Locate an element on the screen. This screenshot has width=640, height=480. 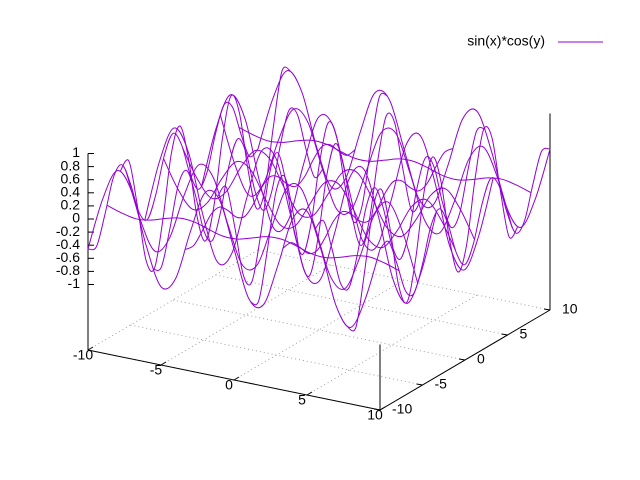
x-tick-label: 0 is located at coordinates (229, 385).